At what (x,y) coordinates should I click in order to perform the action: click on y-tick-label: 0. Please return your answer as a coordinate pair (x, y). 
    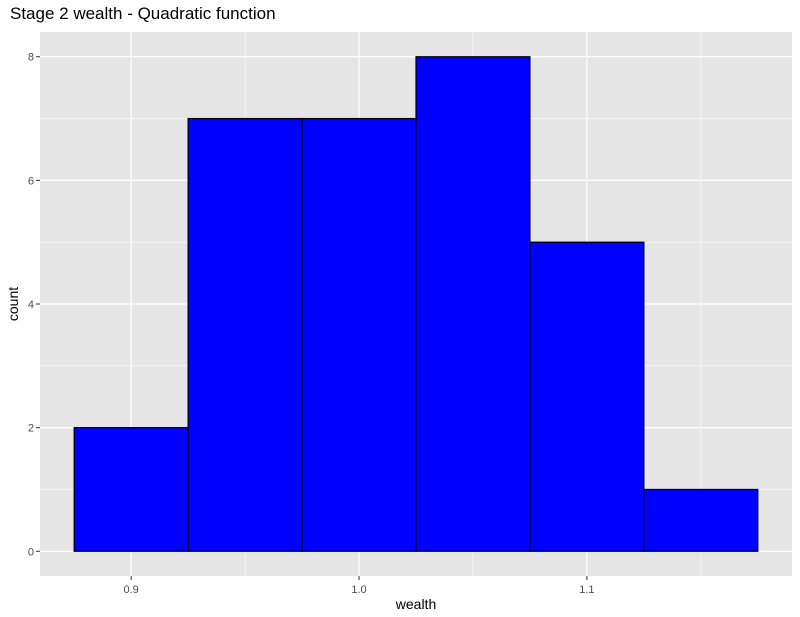
    Looking at the image, I should click on (31, 552).